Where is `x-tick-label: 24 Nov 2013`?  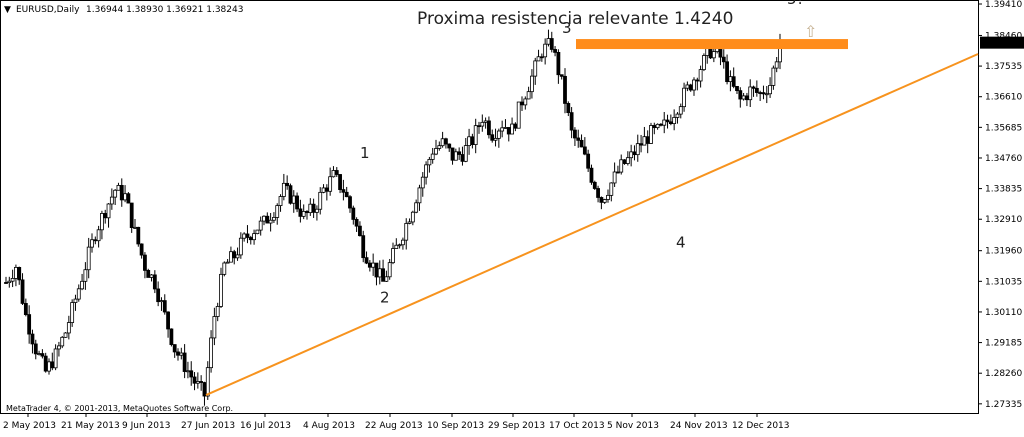 x-tick-label: 24 Nov 2013 is located at coordinates (699, 426).